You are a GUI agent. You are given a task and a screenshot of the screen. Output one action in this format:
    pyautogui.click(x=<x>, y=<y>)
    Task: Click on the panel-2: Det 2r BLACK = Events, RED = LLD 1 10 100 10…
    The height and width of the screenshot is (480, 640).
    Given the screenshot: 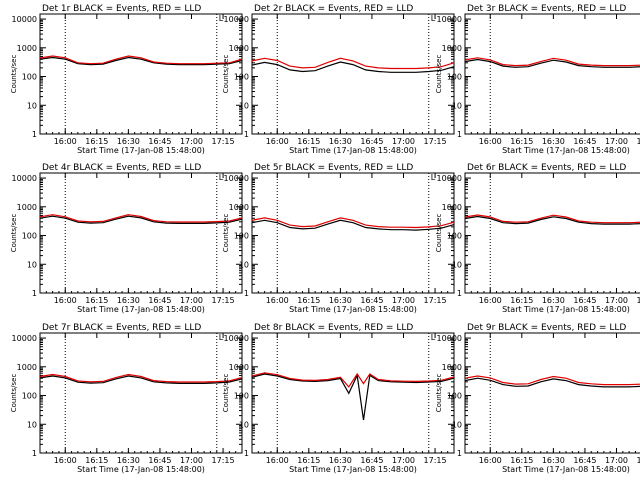 What is the action you would take?
    pyautogui.click(x=338, y=79)
    